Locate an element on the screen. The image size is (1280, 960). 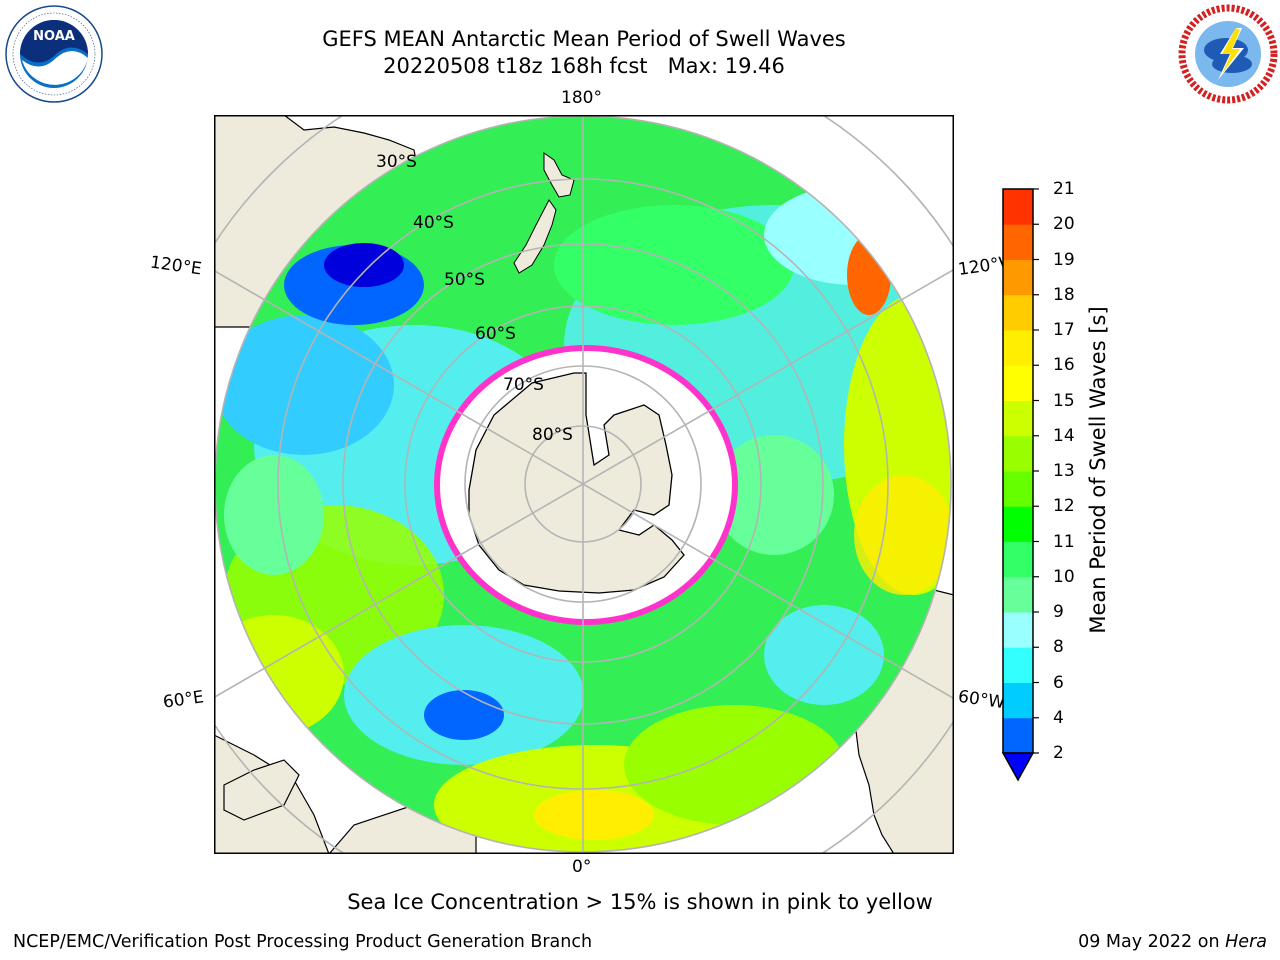
colorbar-tick-label: 8 is located at coordinates (1058, 647).